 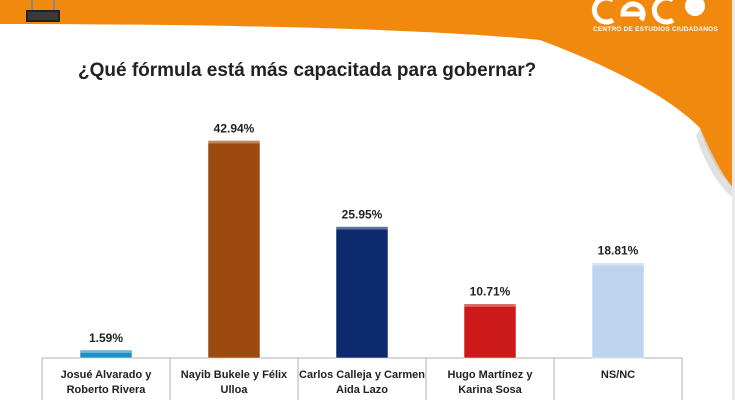 I want to click on category-label: NS/NC, so click(x=618, y=375).